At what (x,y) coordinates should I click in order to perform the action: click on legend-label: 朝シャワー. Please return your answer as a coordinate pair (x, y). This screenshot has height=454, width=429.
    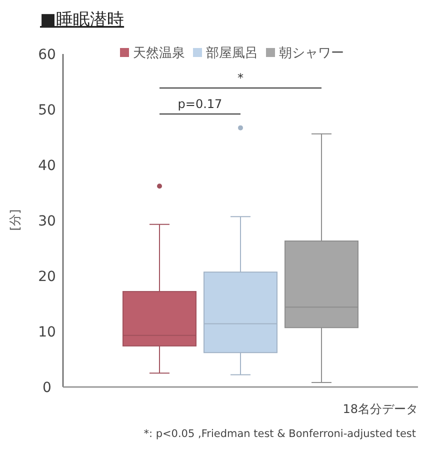
    Looking at the image, I should click on (311, 53).